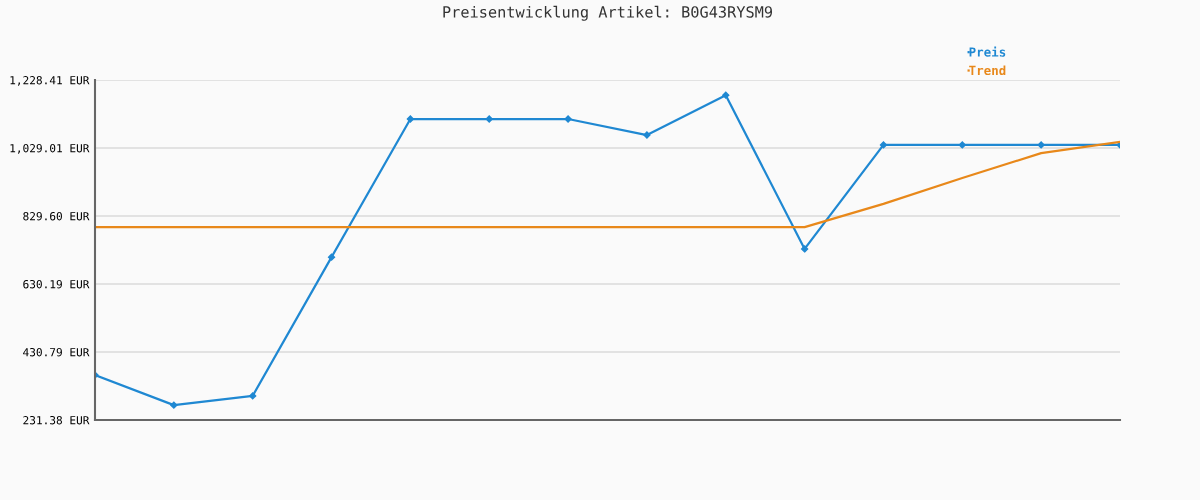 The height and width of the screenshot is (500, 1200). What do you see at coordinates (56, 352) in the screenshot?
I see `y-tick-label: 430.79 EUR` at bounding box center [56, 352].